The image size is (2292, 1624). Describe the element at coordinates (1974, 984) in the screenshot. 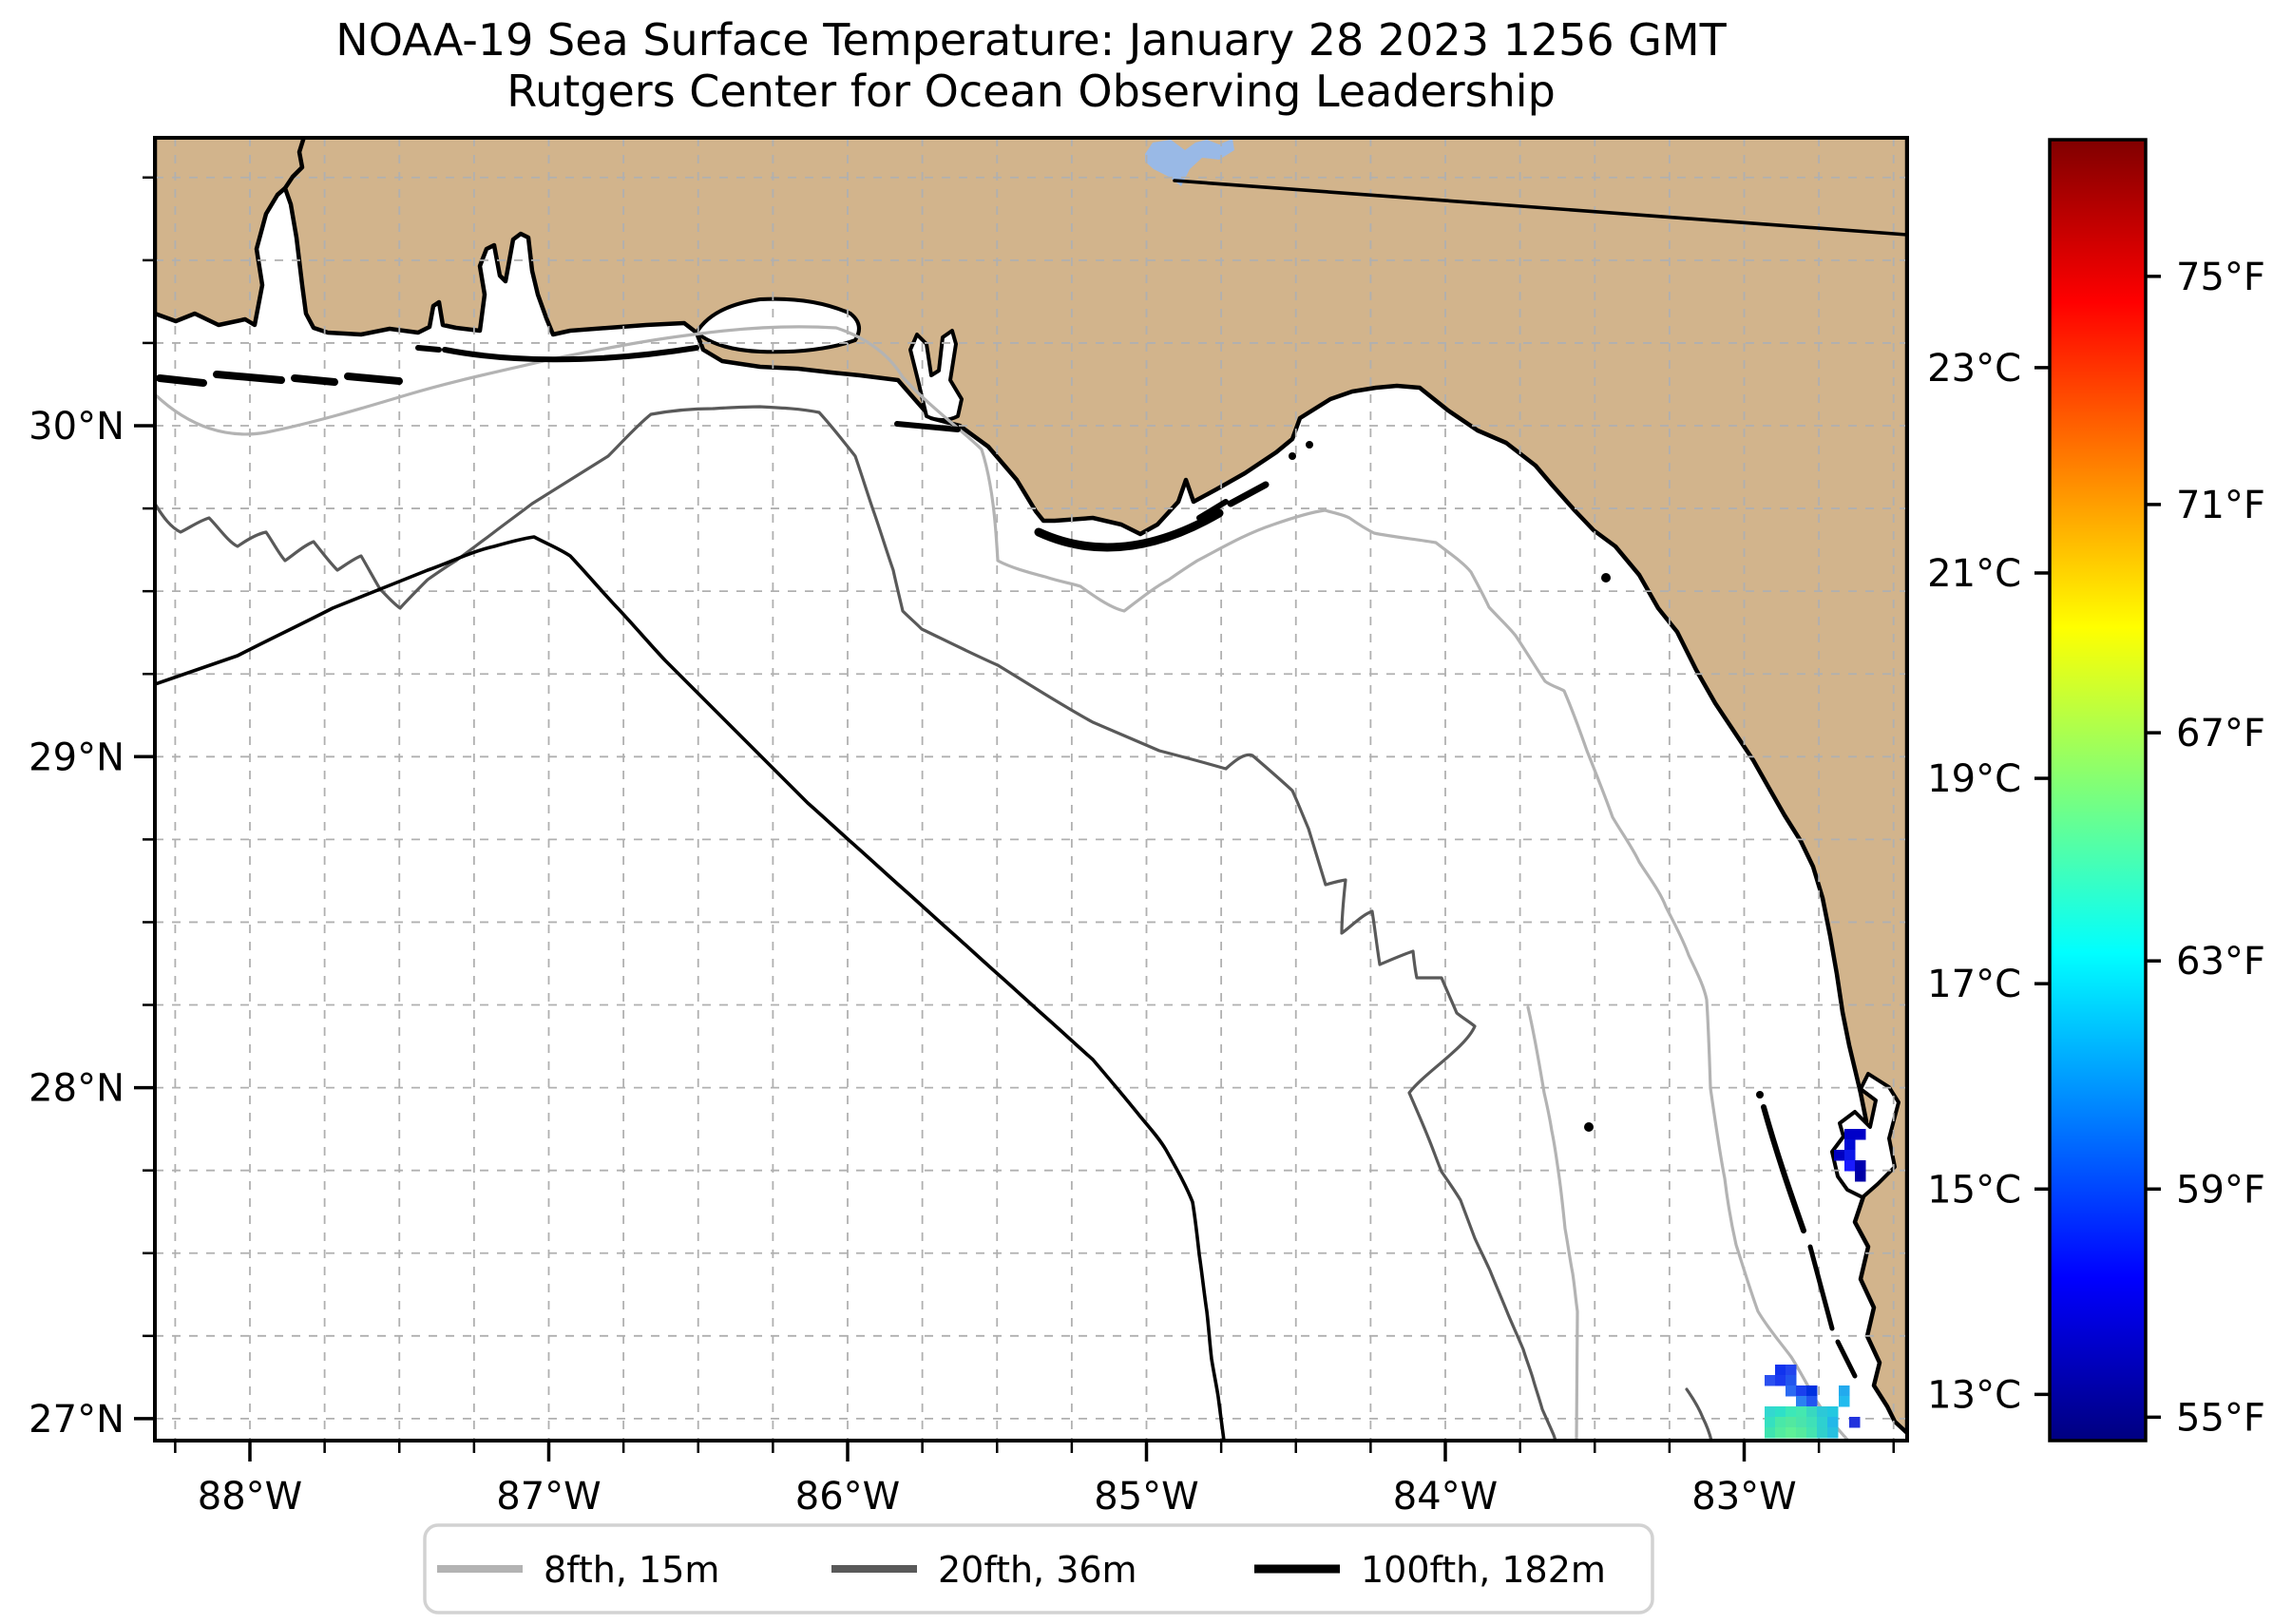

I see `colorbar-celsius-label: 17°C` at that location.